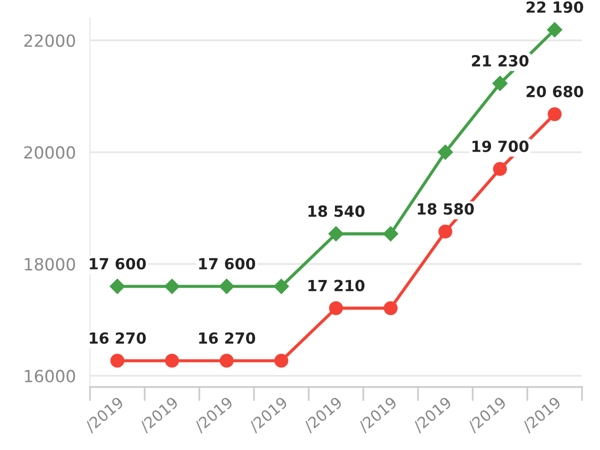 The height and width of the screenshot is (450, 600). Describe the element at coordinates (50, 264) in the screenshot. I see `y-tick-label: 18000` at that location.